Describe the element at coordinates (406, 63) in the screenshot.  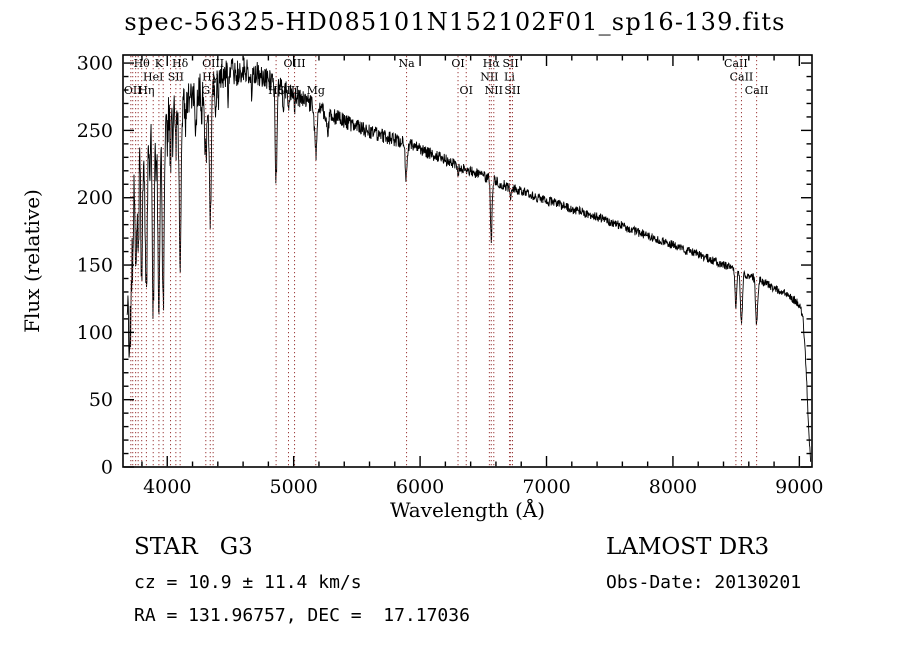
I see `spectral-line-label: Na` at that location.